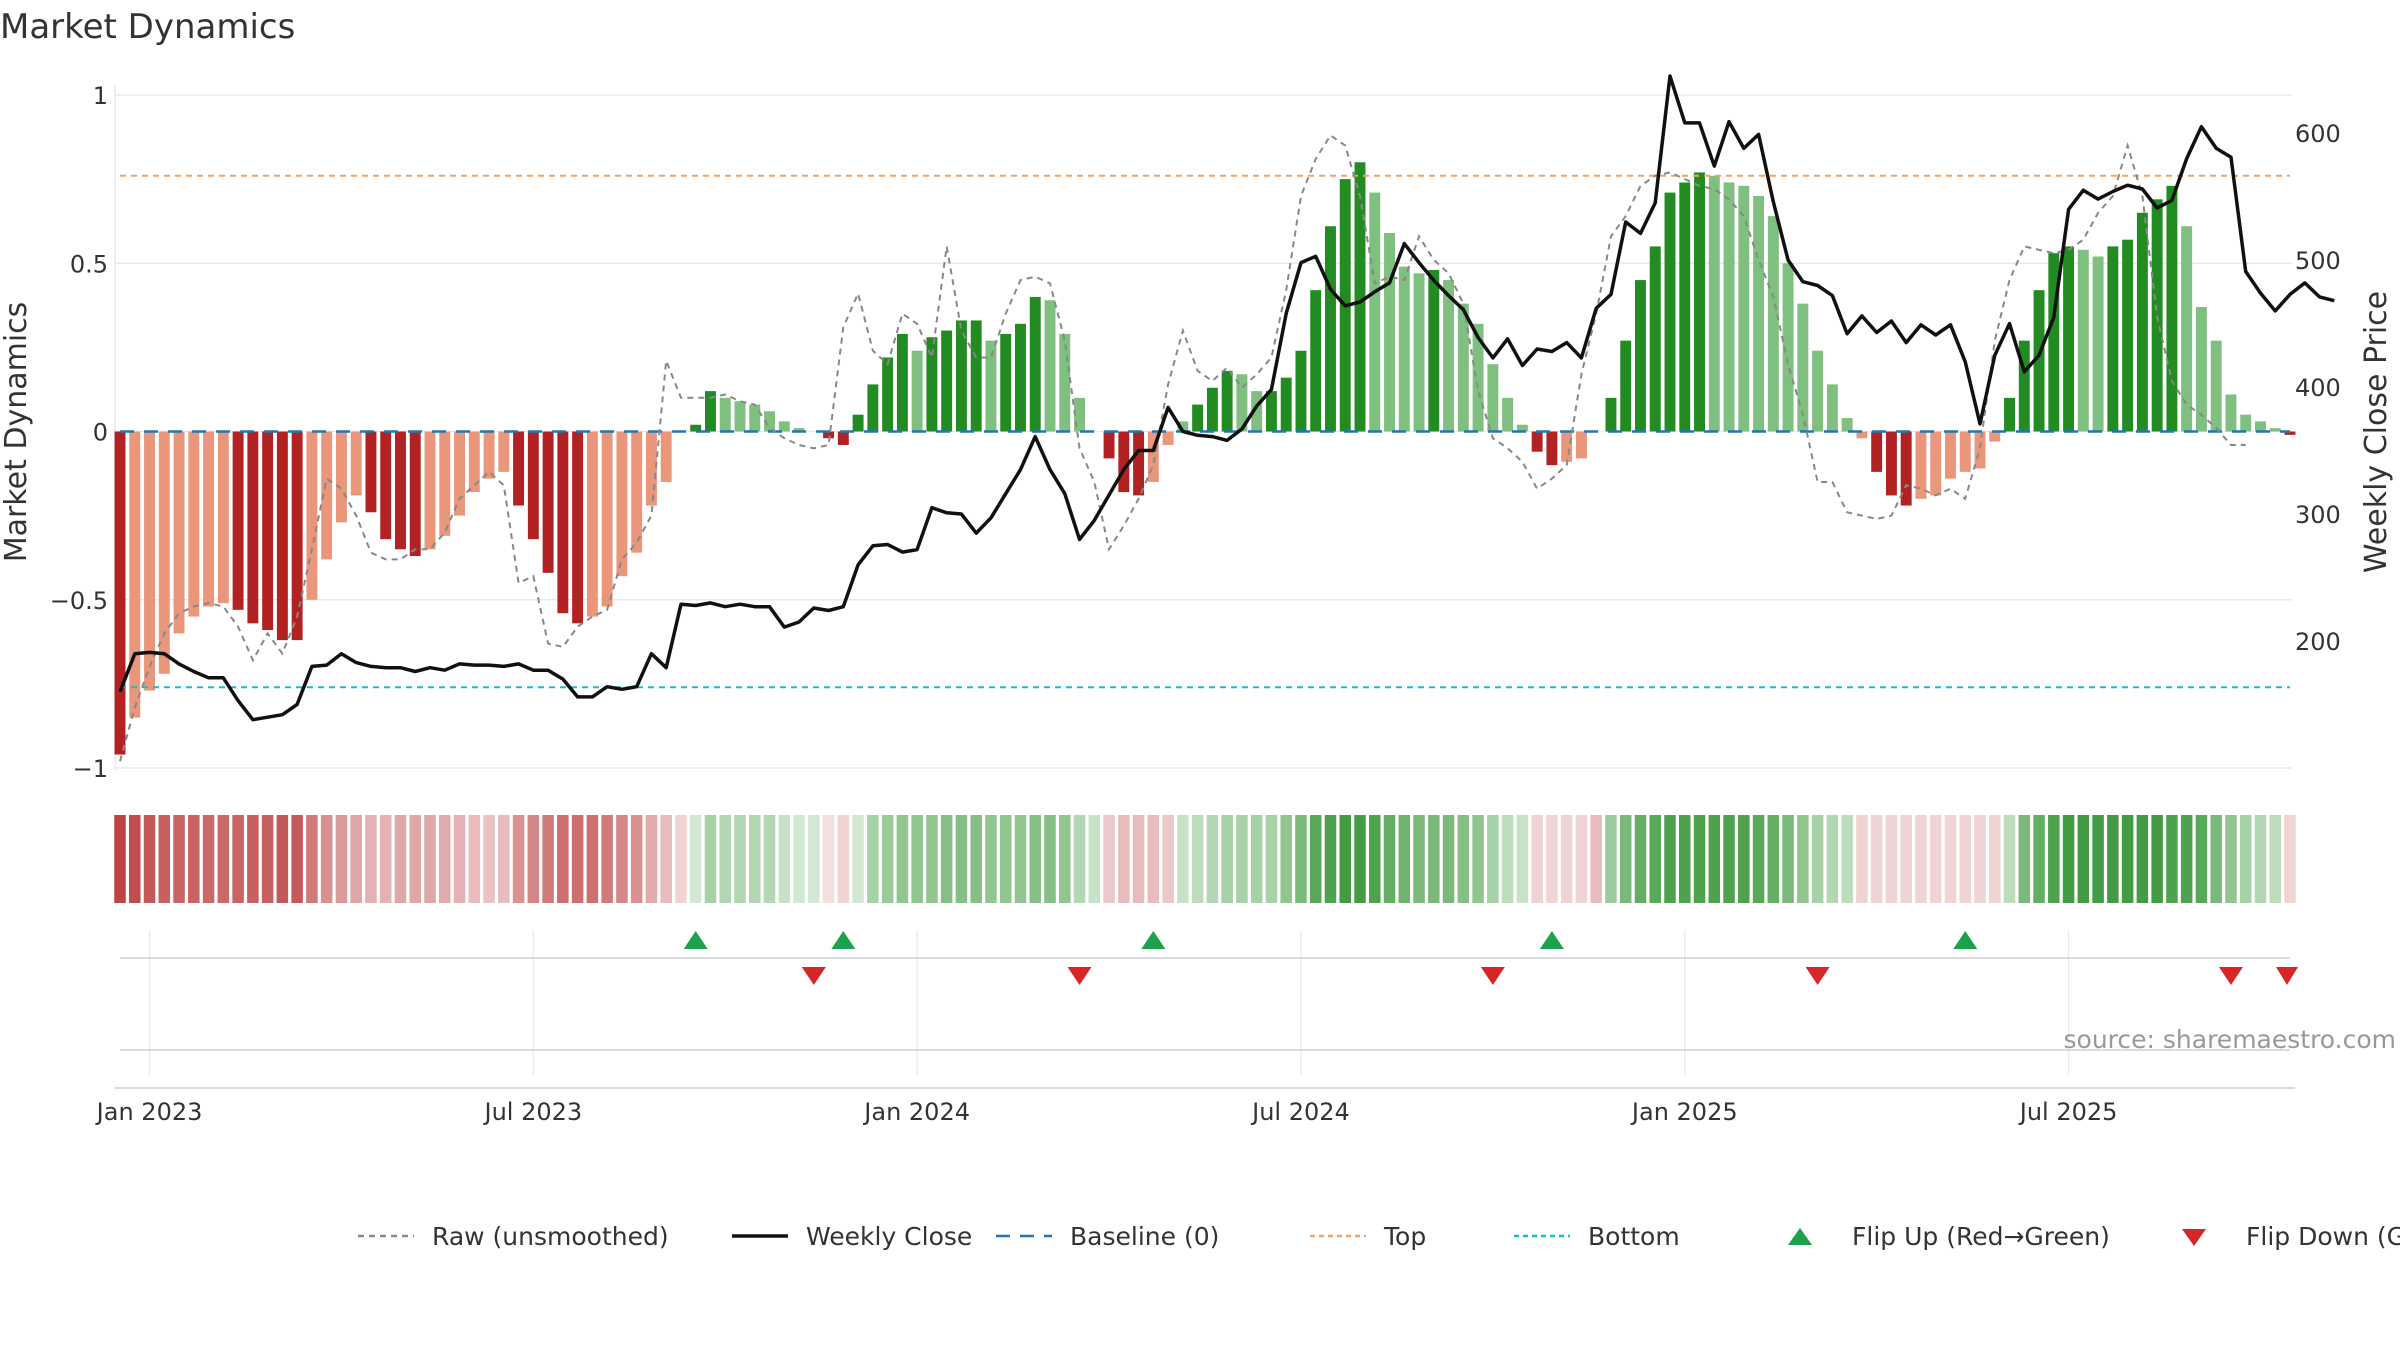 The width and height of the screenshot is (2400, 1350). What do you see at coordinates (1206, 1010) in the screenshot?
I see `flip-markers` at bounding box center [1206, 1010].